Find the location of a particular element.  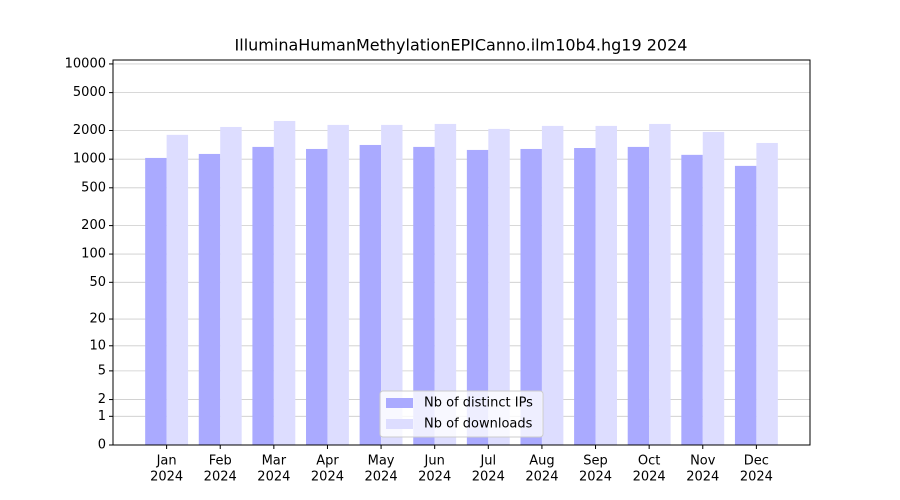

y-tick-label: 10 is located at coordinates (97, 345).